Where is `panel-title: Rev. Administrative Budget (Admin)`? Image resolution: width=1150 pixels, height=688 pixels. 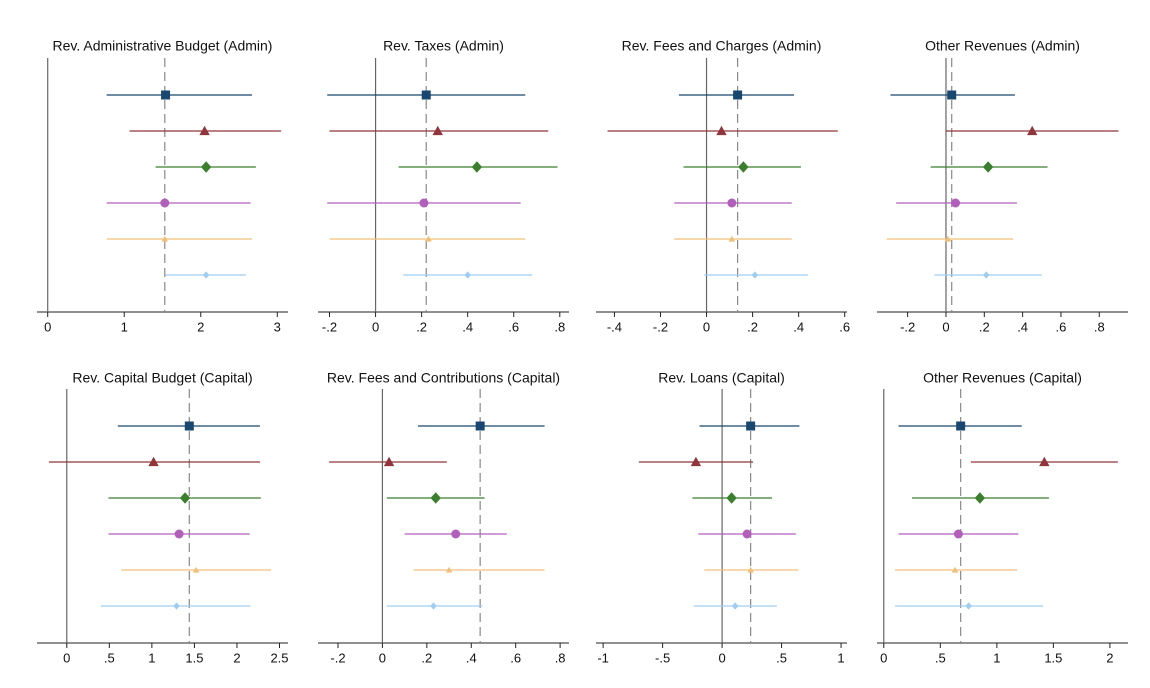 panel-title: Rev. Administrative Budget (Admin) is located at coordinates (163, 46).